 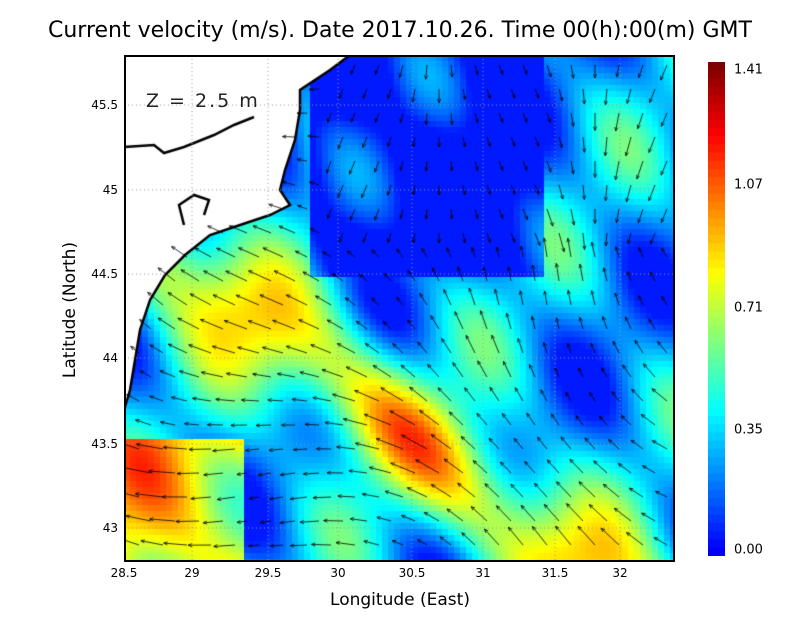 What do you see at coordinates (110, 190) in the screenshot?
I see `y-tick: 45` at bounding box center [110, 190].